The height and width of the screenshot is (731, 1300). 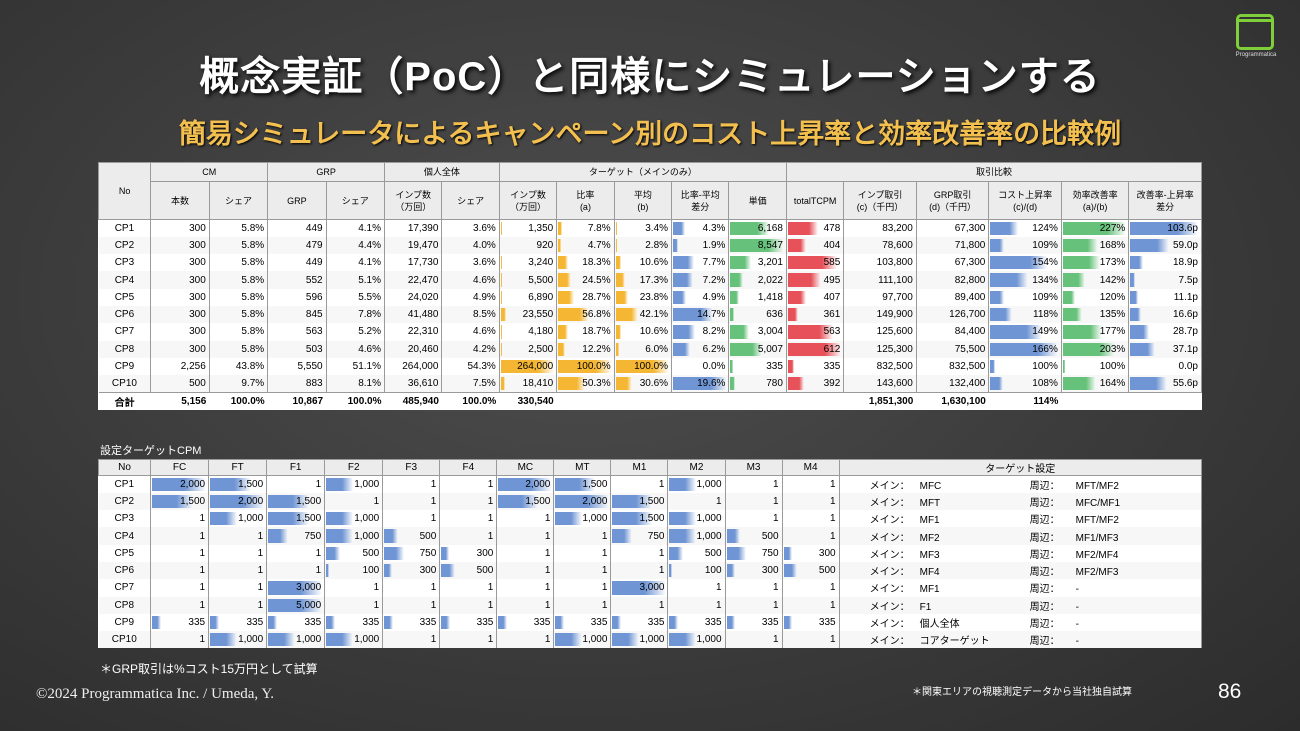 I want to click on cell: 1,350, so click(x=528, y=228).